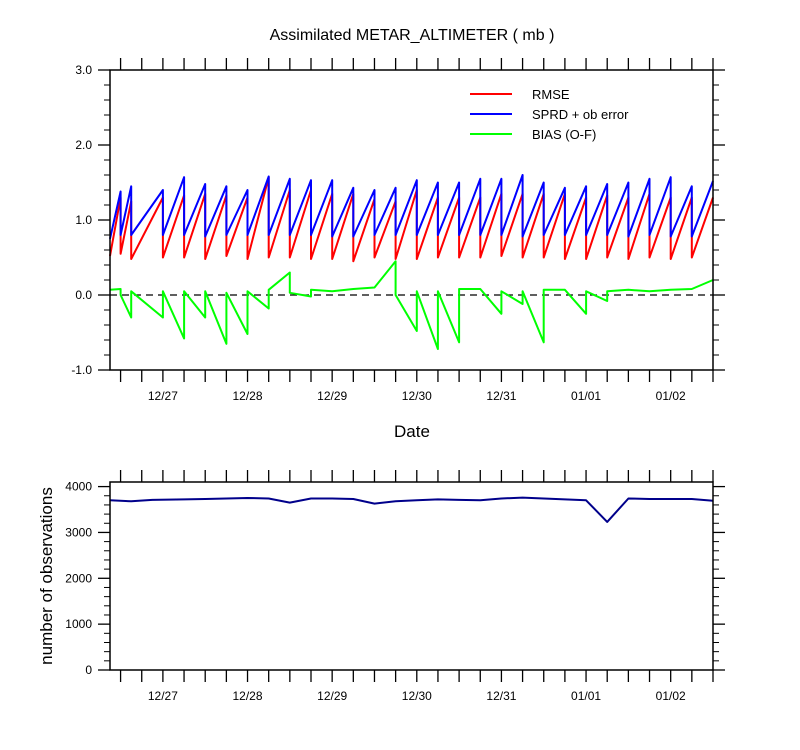 Image resolution: width=800 pixels, height=750 pixels. What do you see at coordinates (411, 305) in the screenshot?
I see `series-line-bias-o-f` at bounding box center [411, 305].